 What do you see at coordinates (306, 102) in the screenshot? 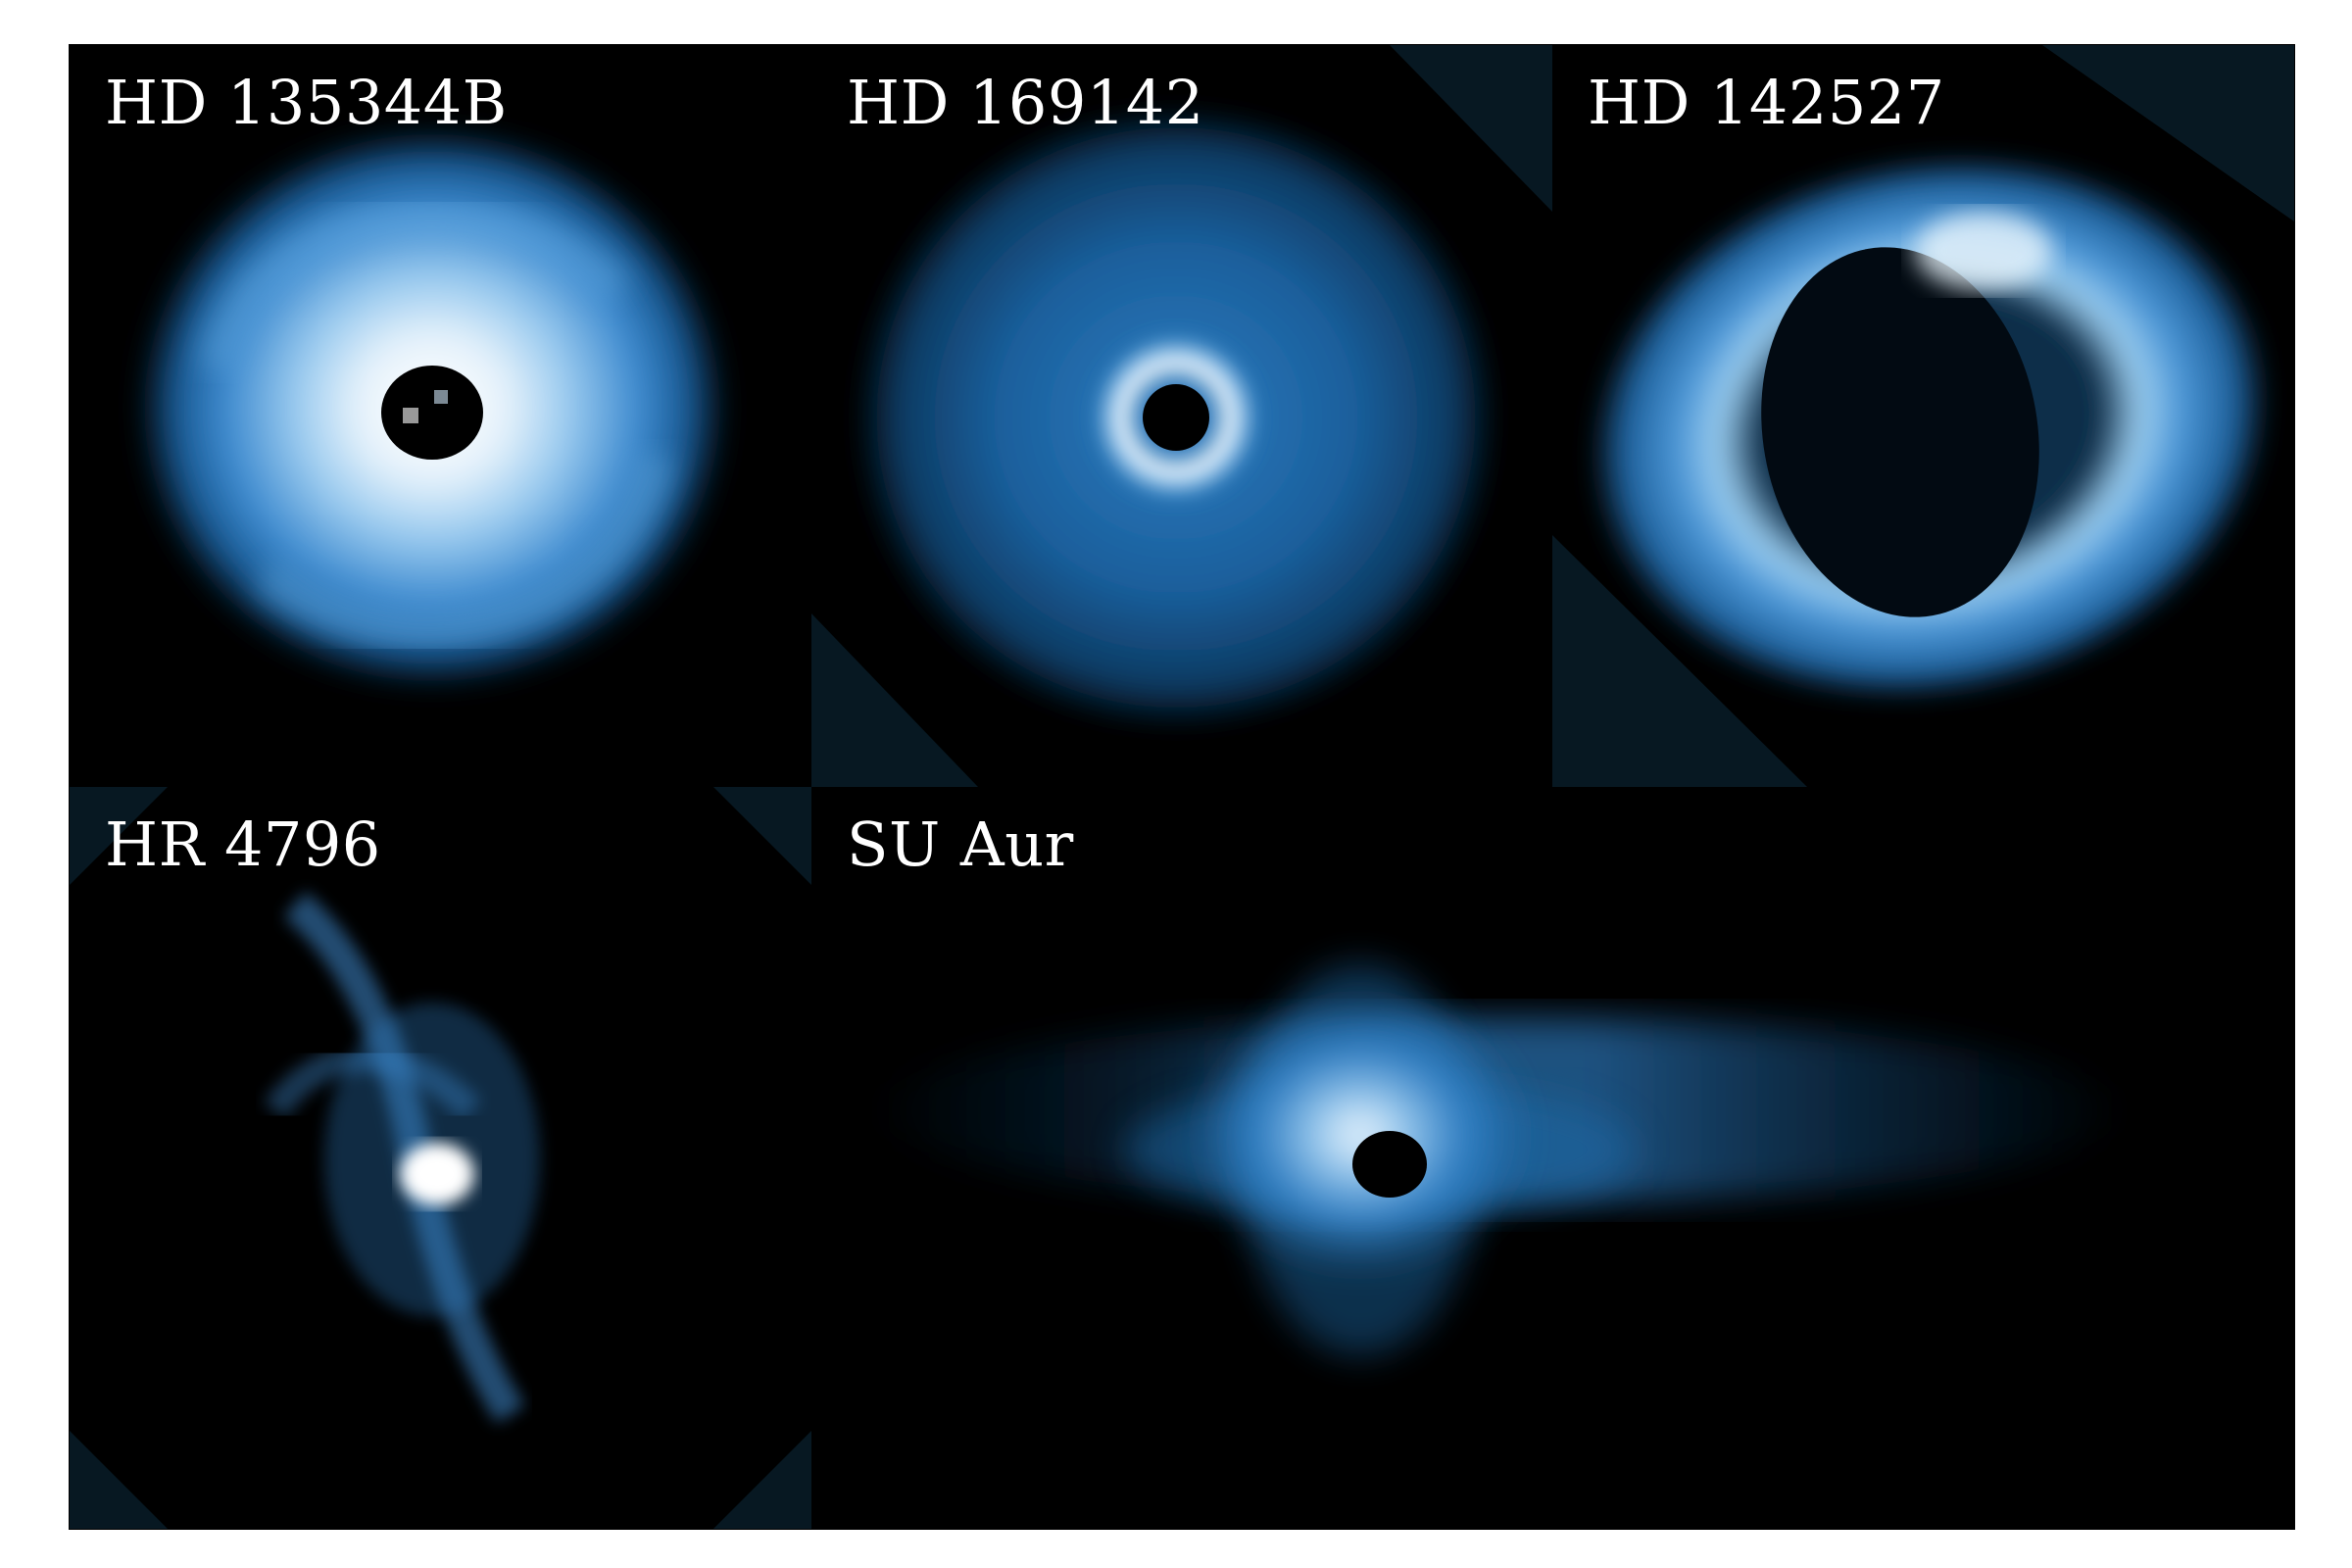
I see `panel-label: HD 135344B` at bounding box center [306, 102].